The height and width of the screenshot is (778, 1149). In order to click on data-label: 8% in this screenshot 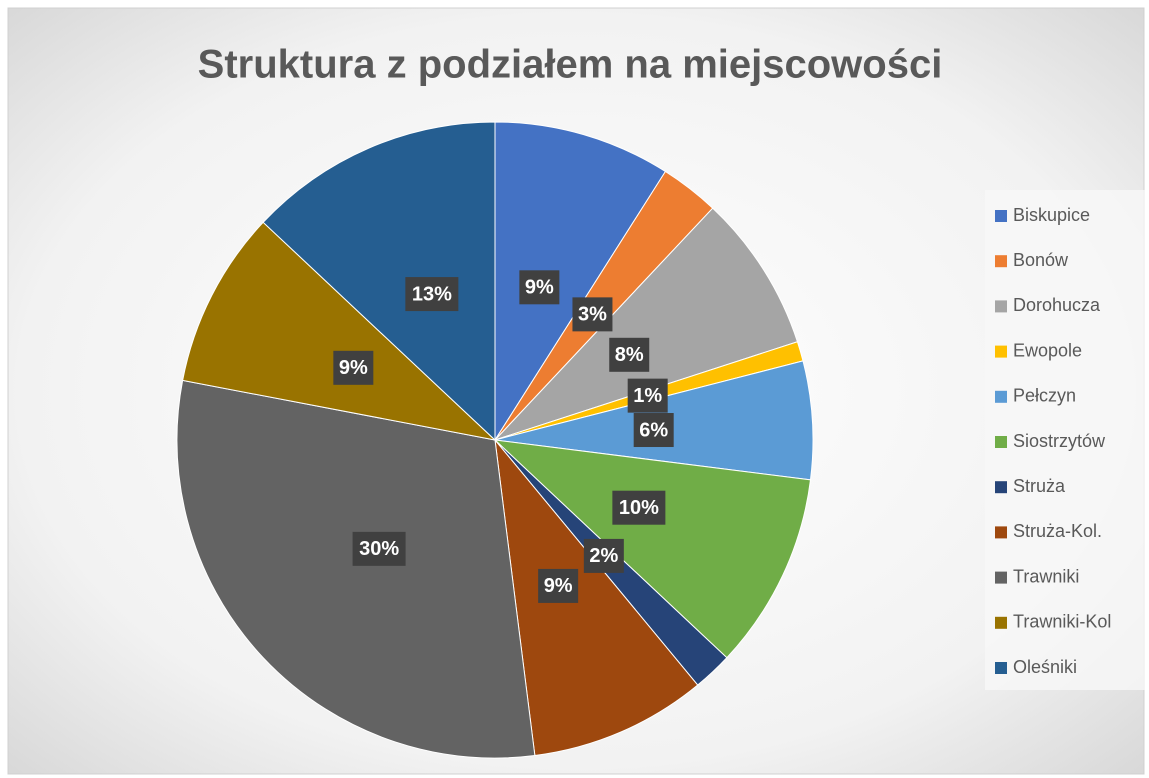, I will do `click(629, 355)`.